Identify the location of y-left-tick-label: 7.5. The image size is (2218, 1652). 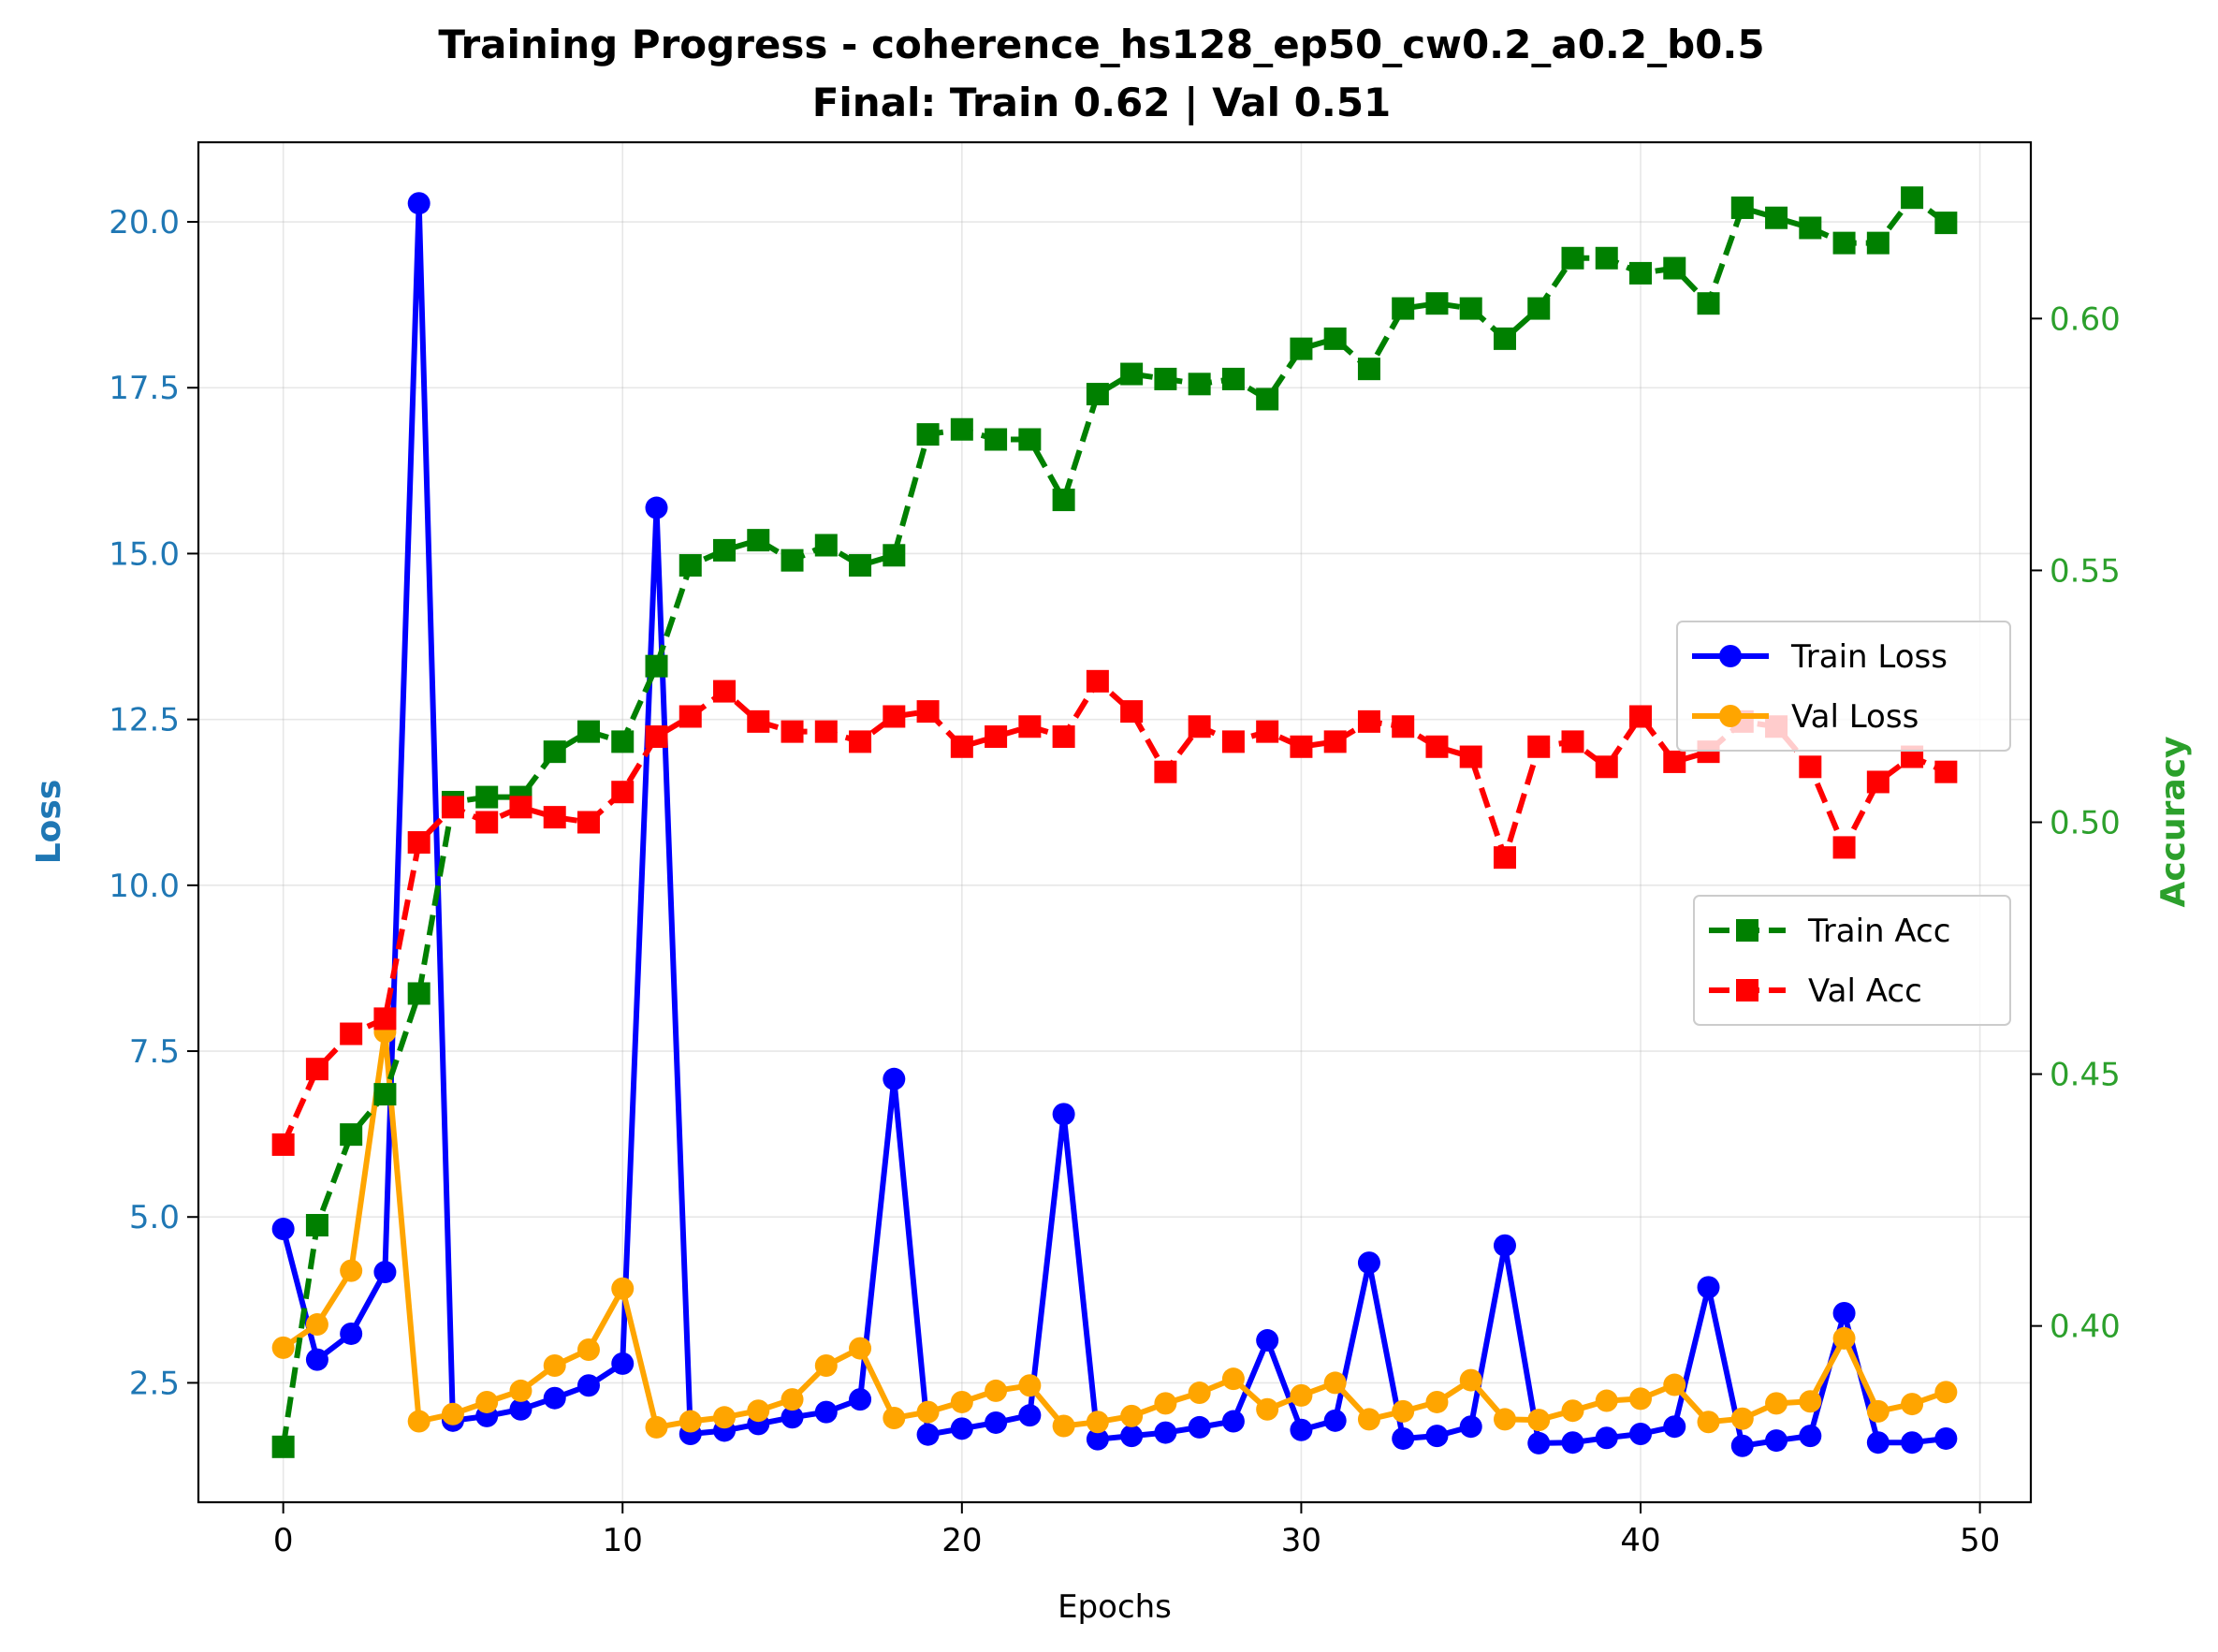
(155, 1052).